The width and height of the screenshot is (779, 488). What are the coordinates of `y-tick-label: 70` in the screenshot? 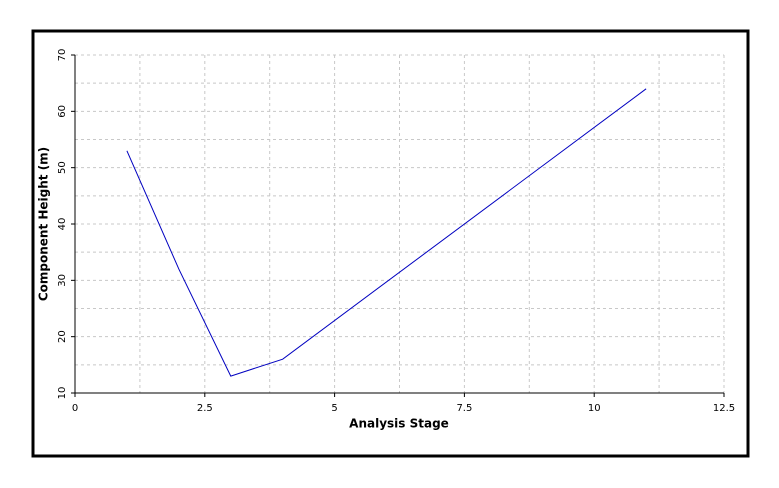 It's located at (62, 55).